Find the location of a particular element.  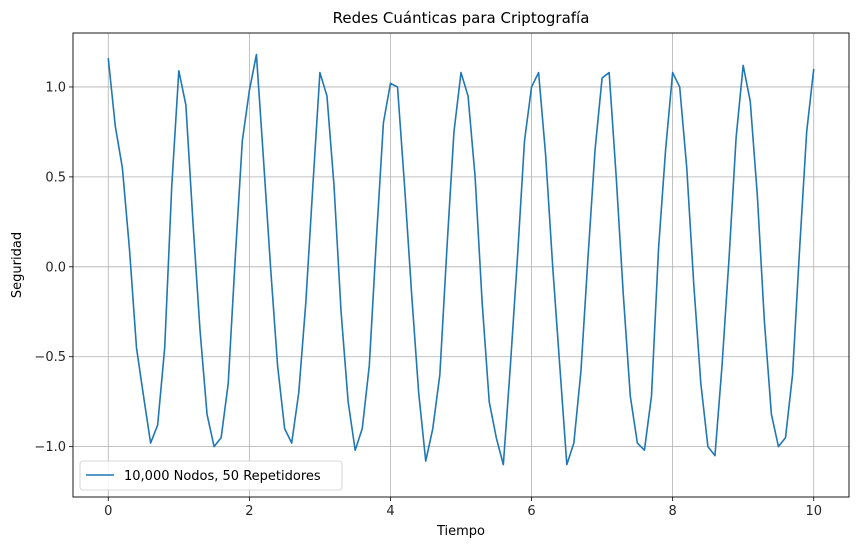

chart-title: Redes Cuánticas para Criptografía is located at coordinates (461, 18).